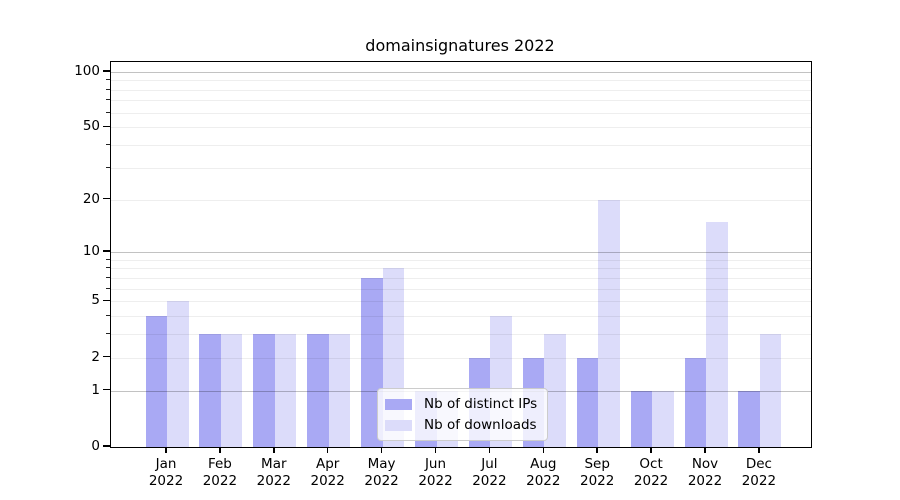  Describe the element at coordinates (95, 446) in the screenshot. I see `y-tick-label-0: 0` at that location.